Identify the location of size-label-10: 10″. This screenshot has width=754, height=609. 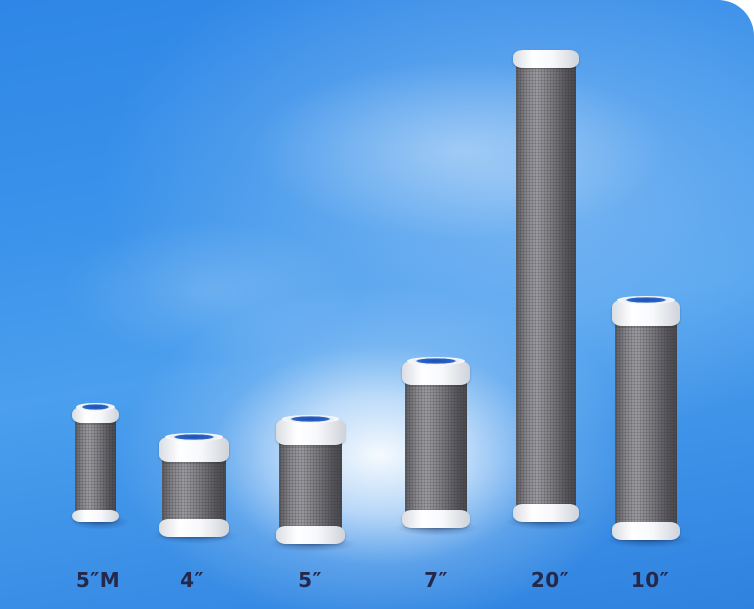
(650, 580).